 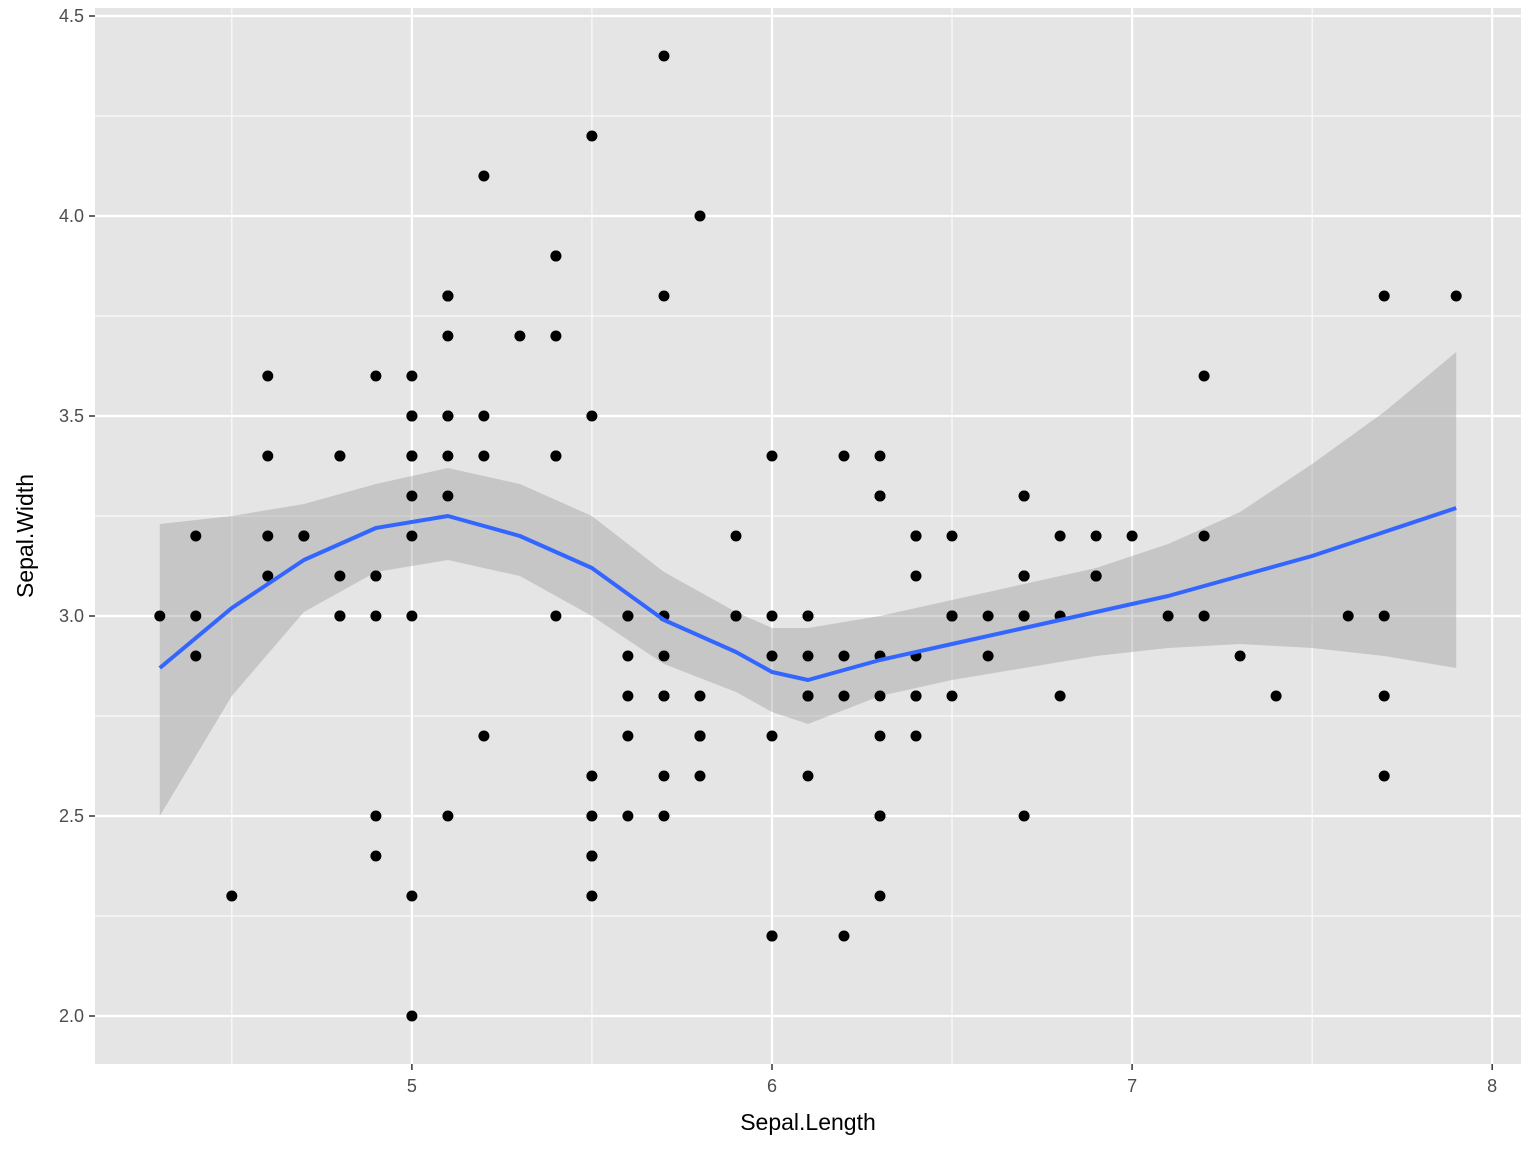 I want to click on y-tick-label: 3.0, so click(x=71, y=616).